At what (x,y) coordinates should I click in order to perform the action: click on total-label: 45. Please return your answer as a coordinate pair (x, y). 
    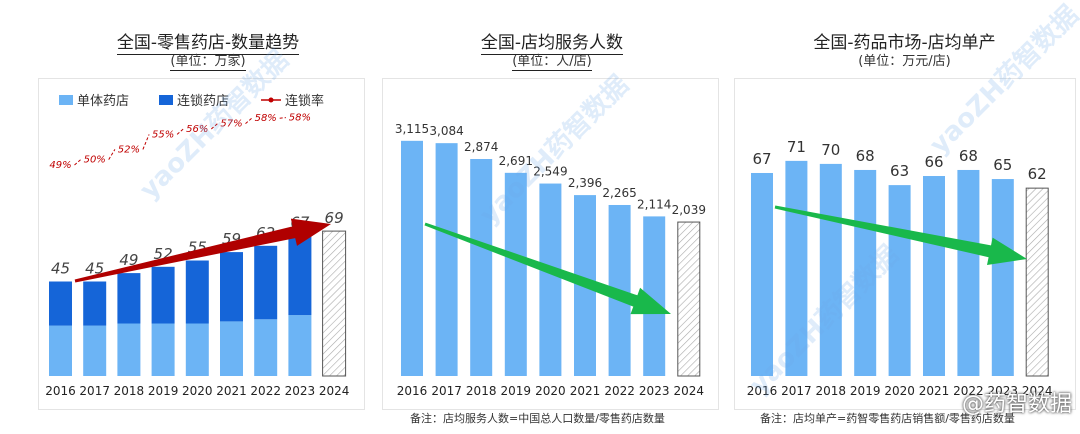
    Looking at the image, I should click on (60, 269).